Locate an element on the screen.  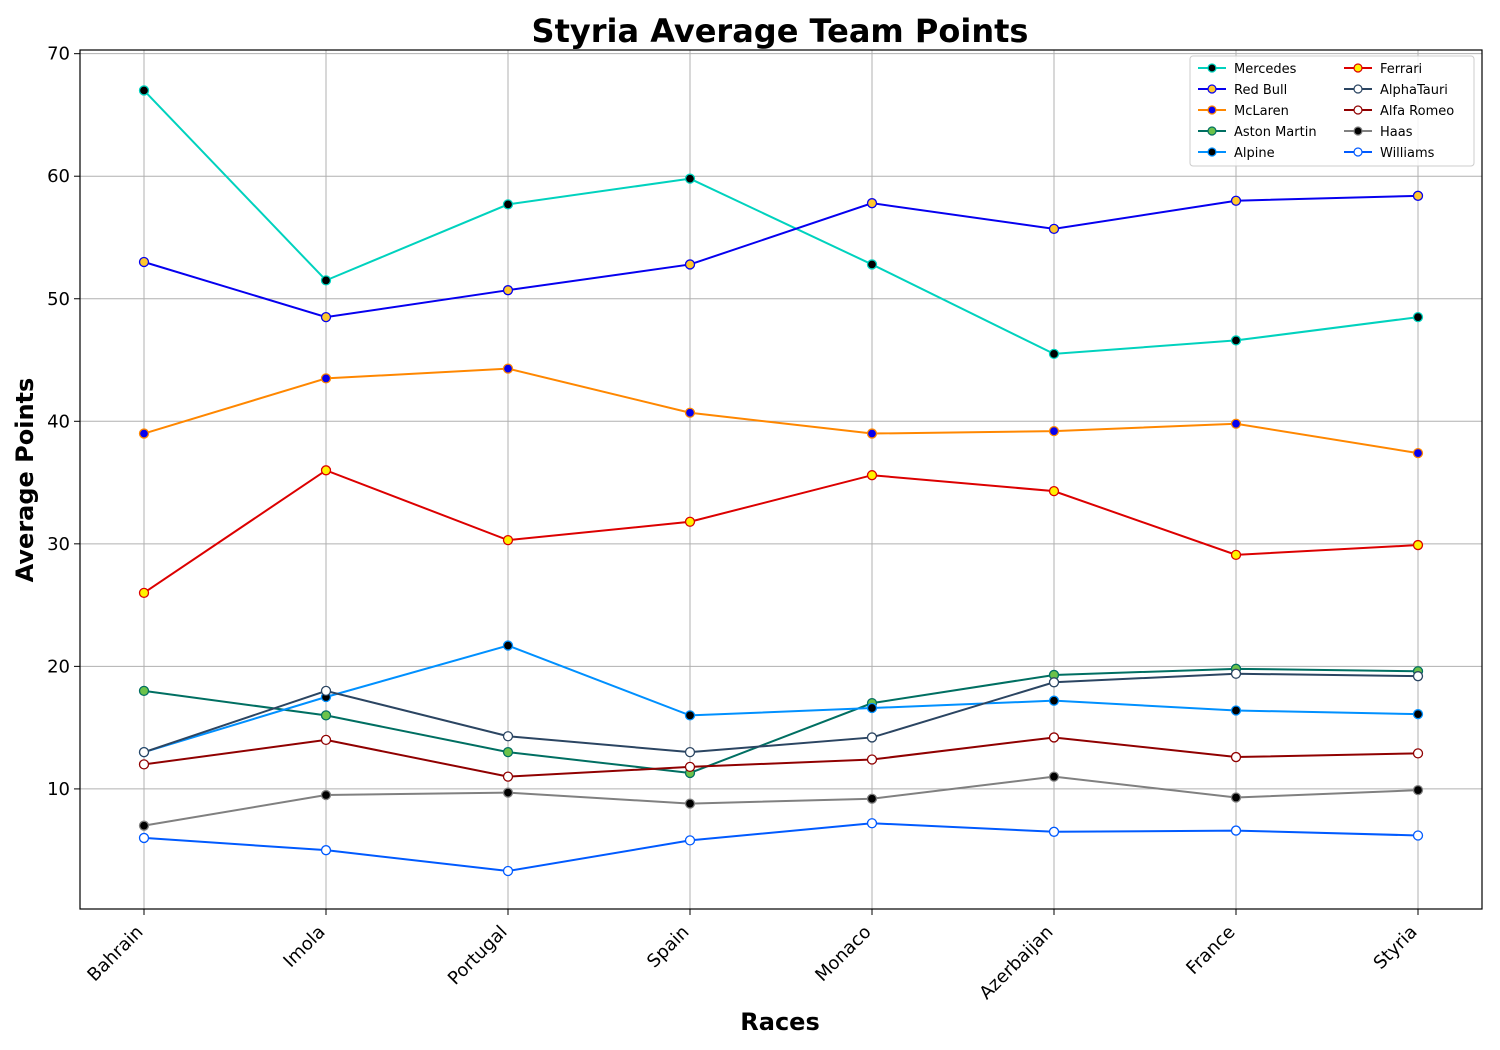
x-tick-label: Spain is located at coordinates (668, 947).